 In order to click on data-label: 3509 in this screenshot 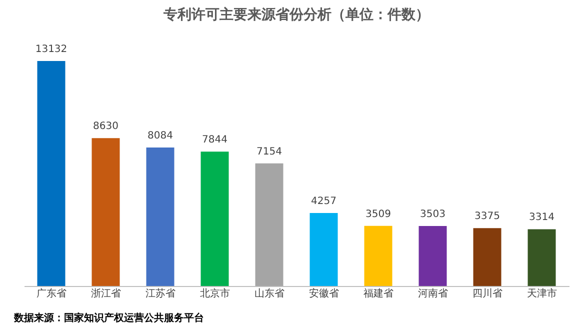, I will do `click(378, 214)`.